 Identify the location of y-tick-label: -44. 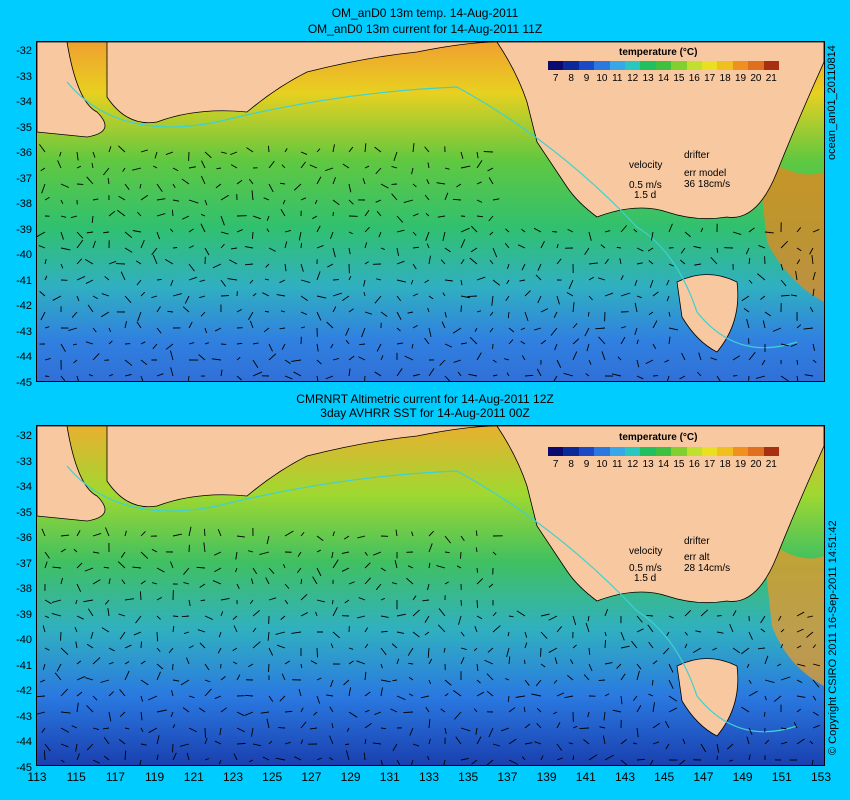
(24, 742).